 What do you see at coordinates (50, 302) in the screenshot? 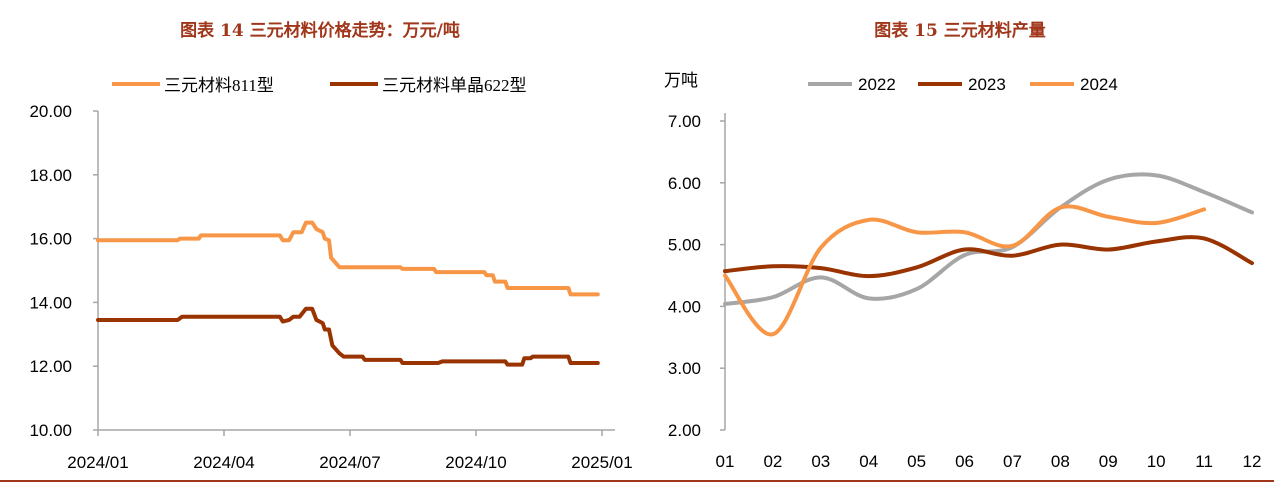
I see `y-tick-label: 14.00` at bounding box center [50, 302].